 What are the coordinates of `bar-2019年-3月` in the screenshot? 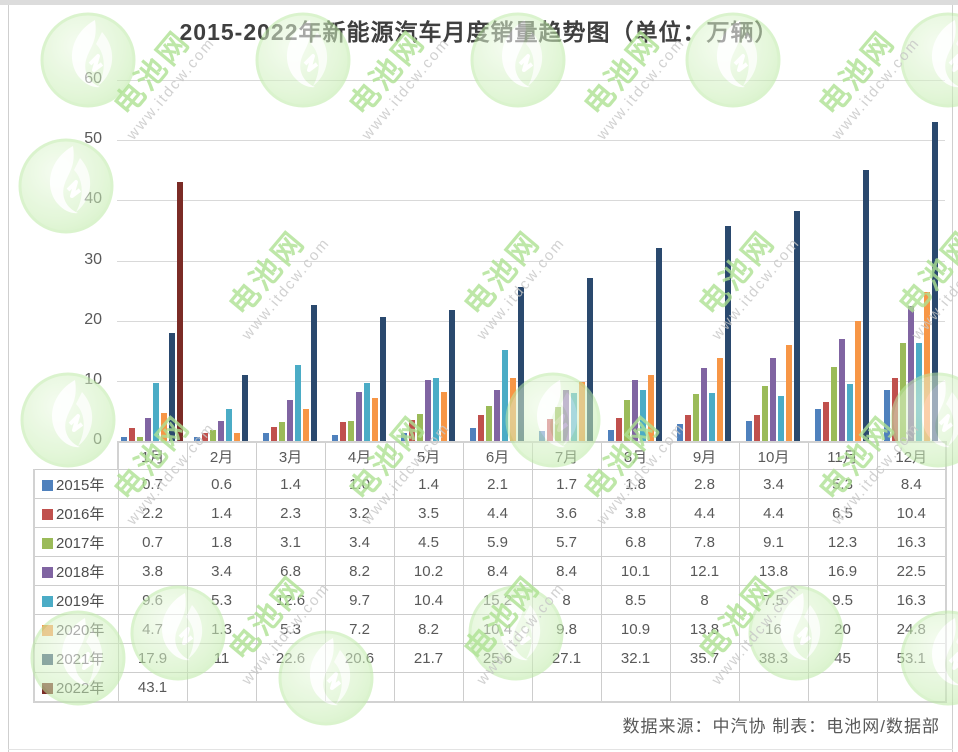 It's located at (297, 403).